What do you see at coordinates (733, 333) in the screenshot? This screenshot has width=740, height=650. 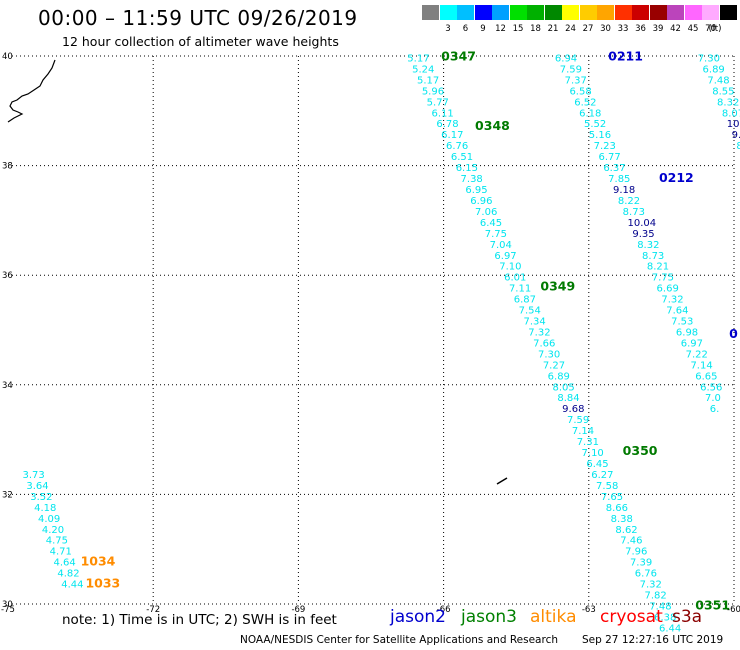 I see `pass-time-label: 0` at bounding box center [733, 333].